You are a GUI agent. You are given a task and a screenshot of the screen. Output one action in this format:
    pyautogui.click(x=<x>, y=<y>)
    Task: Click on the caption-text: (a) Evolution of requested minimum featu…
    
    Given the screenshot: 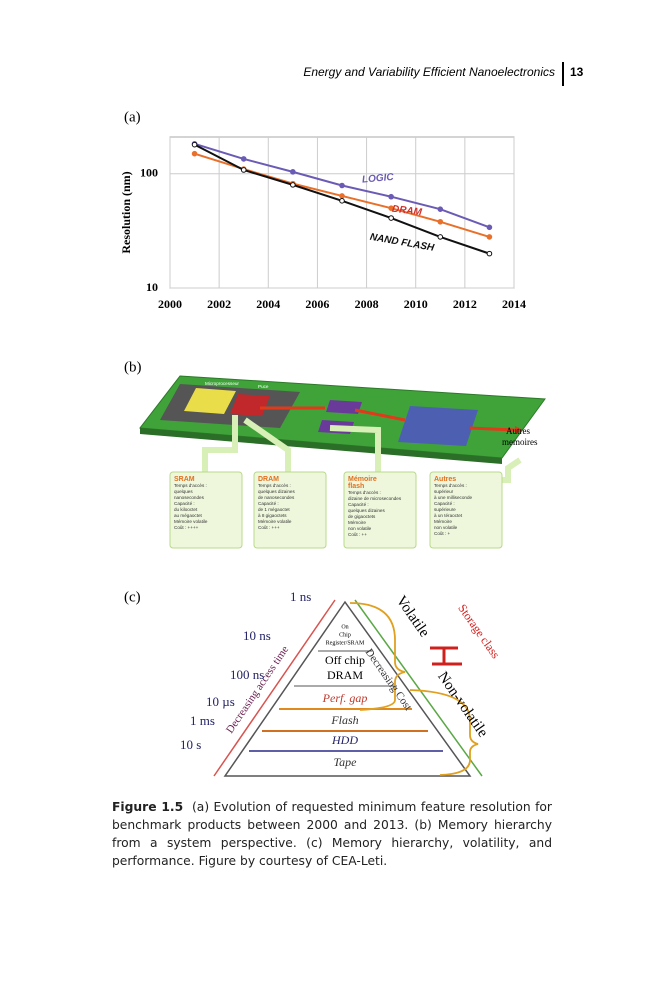 What is the action you would take?
    pyautogui.click(x=332, y=834)
    